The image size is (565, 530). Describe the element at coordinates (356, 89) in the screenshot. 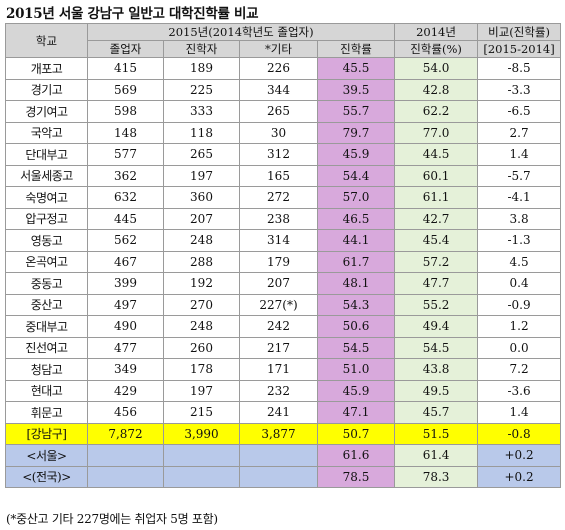

I see `rate-cell: 39.5` at that location.